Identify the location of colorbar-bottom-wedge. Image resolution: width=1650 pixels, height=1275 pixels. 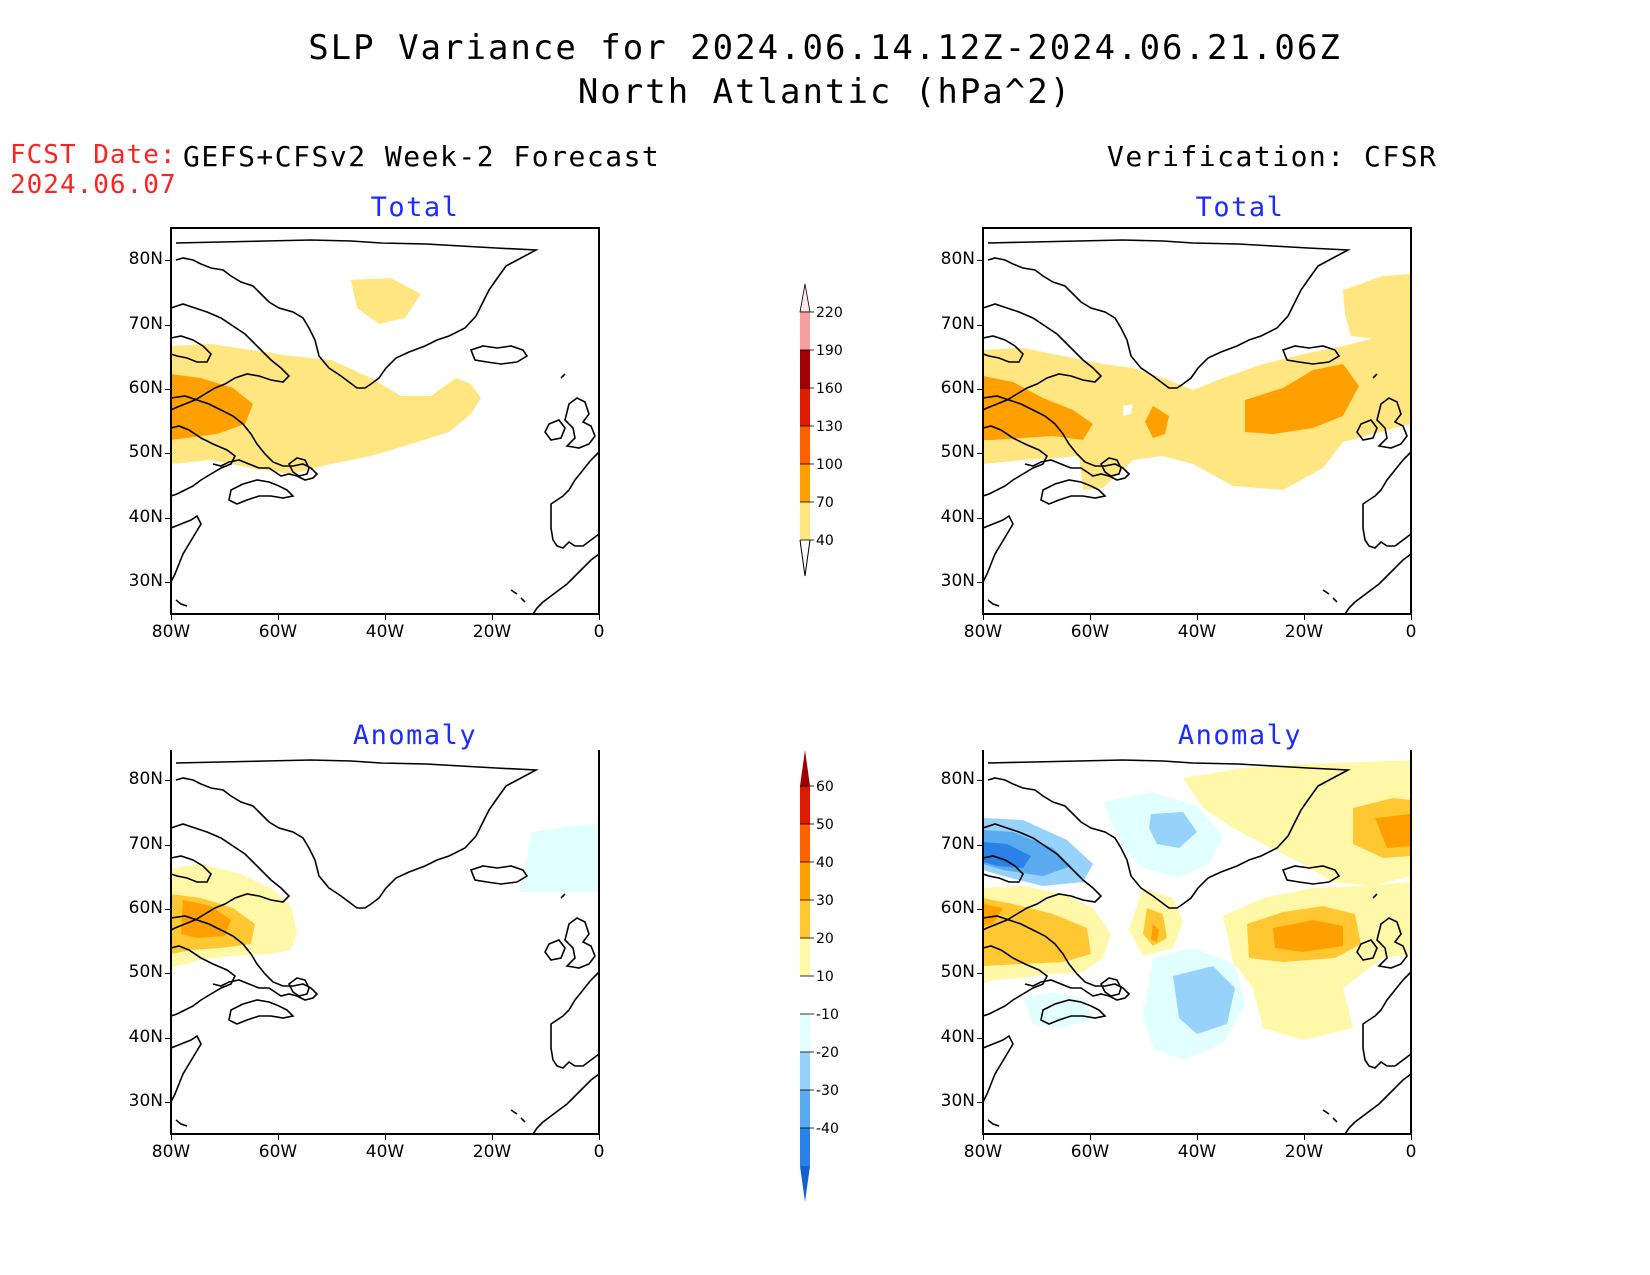
(805, 558).